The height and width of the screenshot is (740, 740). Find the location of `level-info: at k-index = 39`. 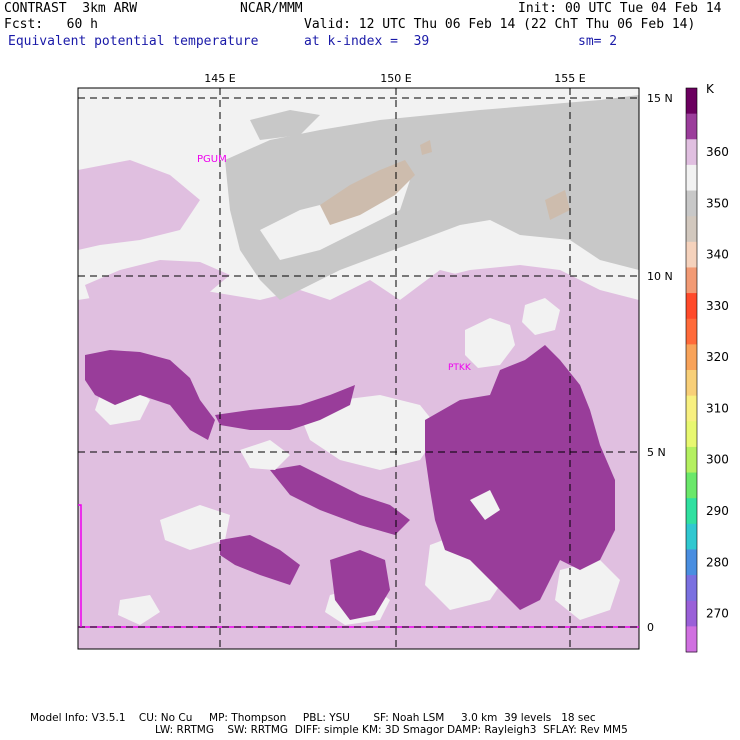

level-info: at k-index = 39 is located at coordinates (367, 41).